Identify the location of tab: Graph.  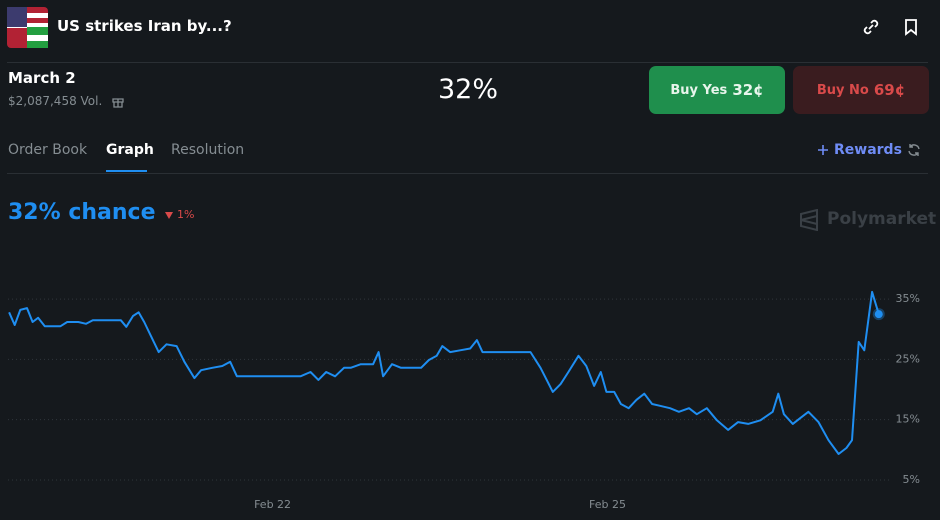
(130, 150).